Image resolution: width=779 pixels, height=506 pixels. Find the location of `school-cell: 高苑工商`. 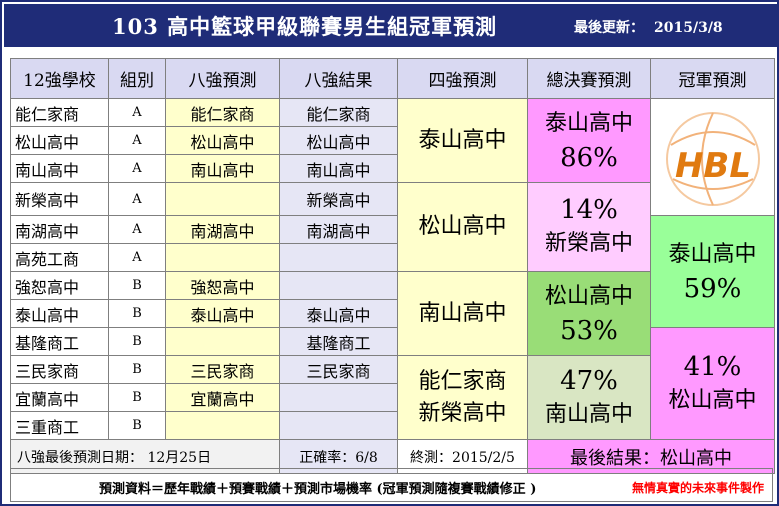

school-cell: 高苑工商 is located at coordinates (59, 257).